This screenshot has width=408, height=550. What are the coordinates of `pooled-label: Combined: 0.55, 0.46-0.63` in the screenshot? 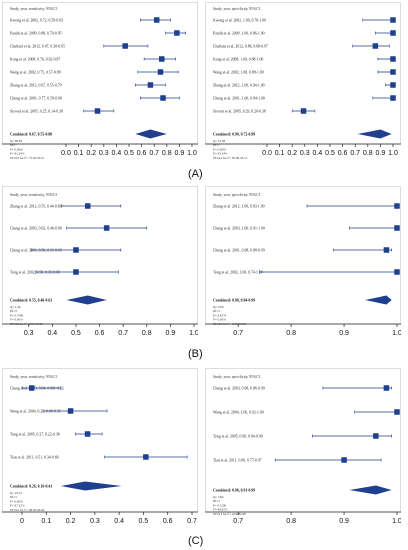 It's located at (31, 300).